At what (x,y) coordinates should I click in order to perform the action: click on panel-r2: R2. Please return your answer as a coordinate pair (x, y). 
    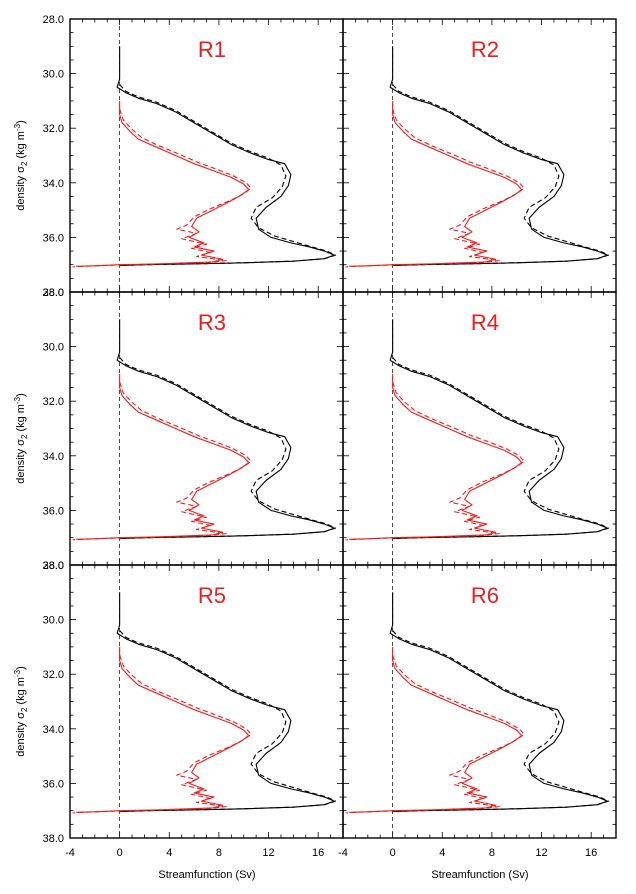
    Looking at the image, I should click on (479, 155).